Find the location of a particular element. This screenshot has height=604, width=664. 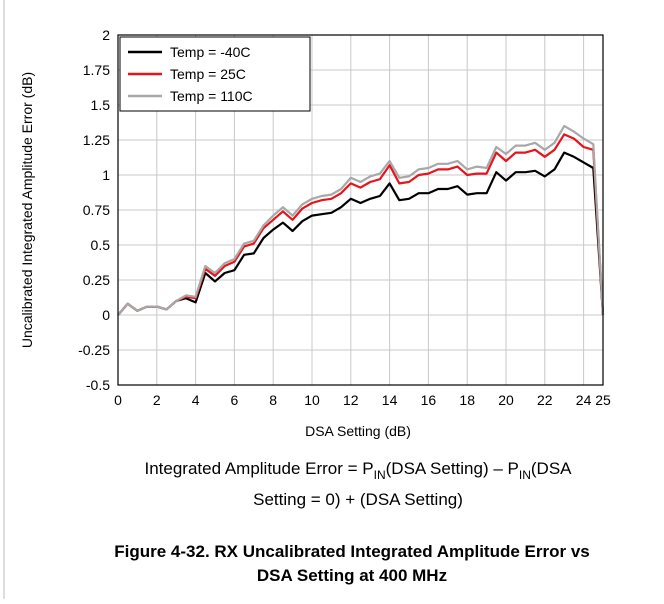

x-tick-label: 2 is located at coordinates (157, 400).